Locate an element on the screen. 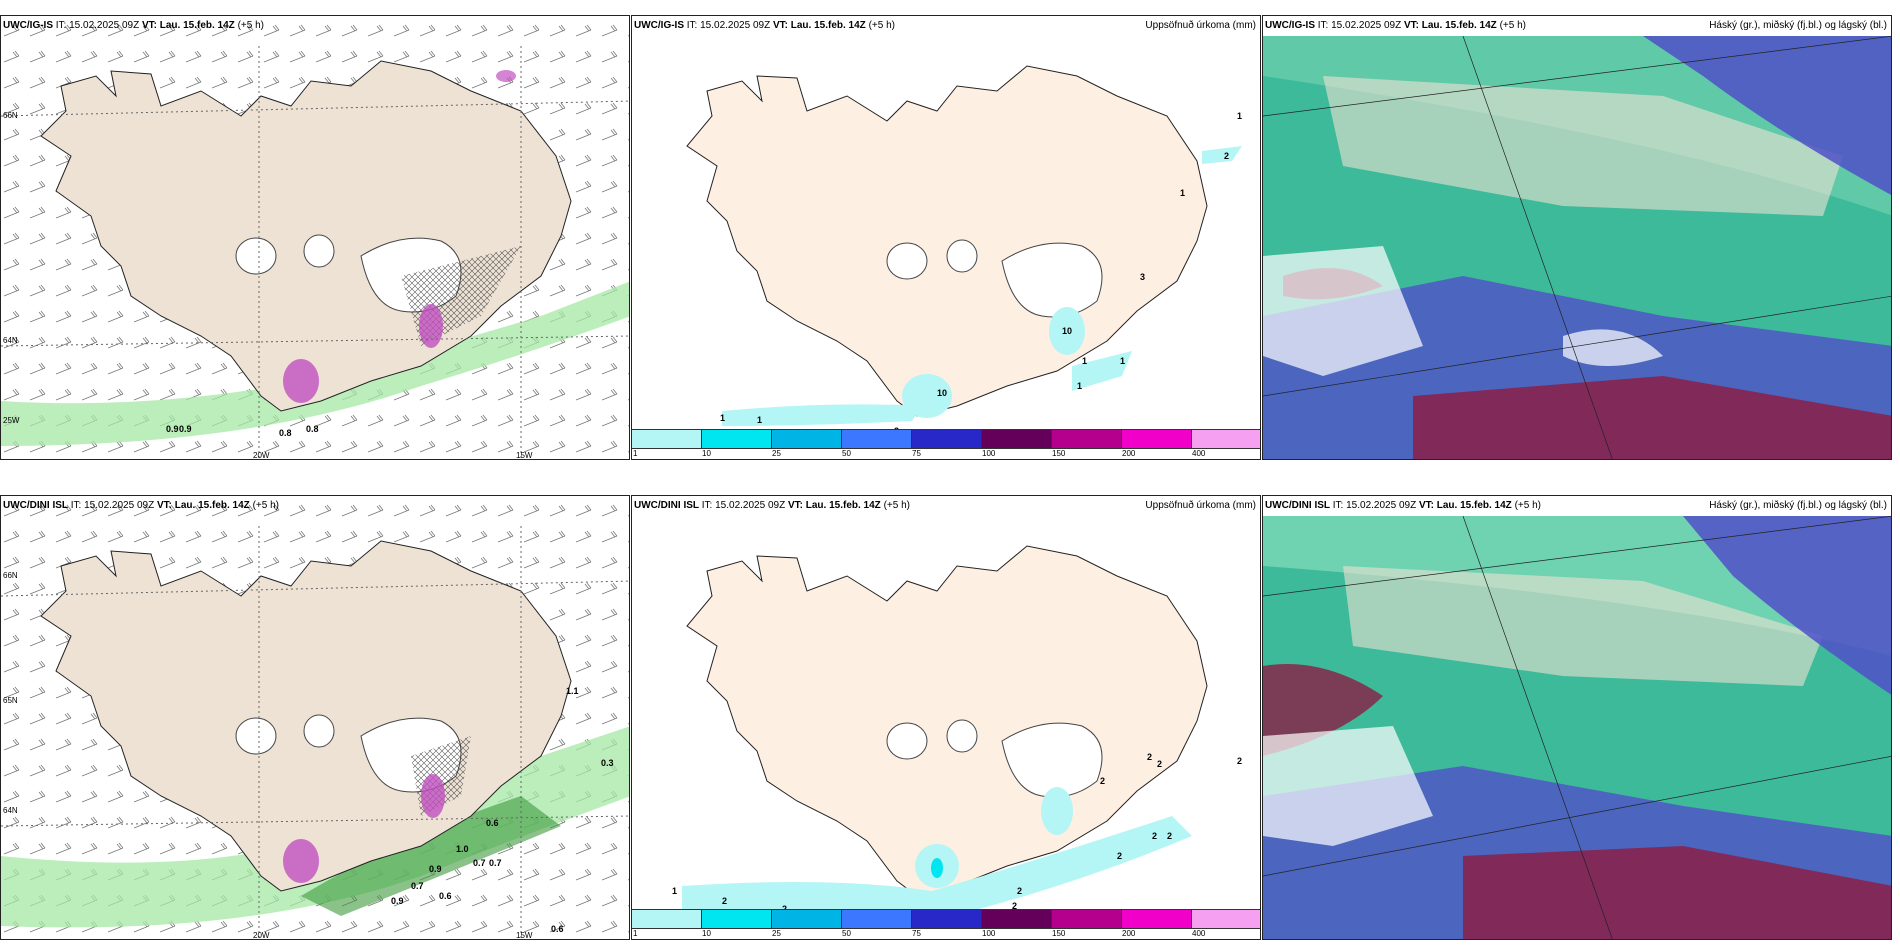 This screenshot has width=1900, height=950. lat-tick-66n: 66N is located at coordinates (10, 115).